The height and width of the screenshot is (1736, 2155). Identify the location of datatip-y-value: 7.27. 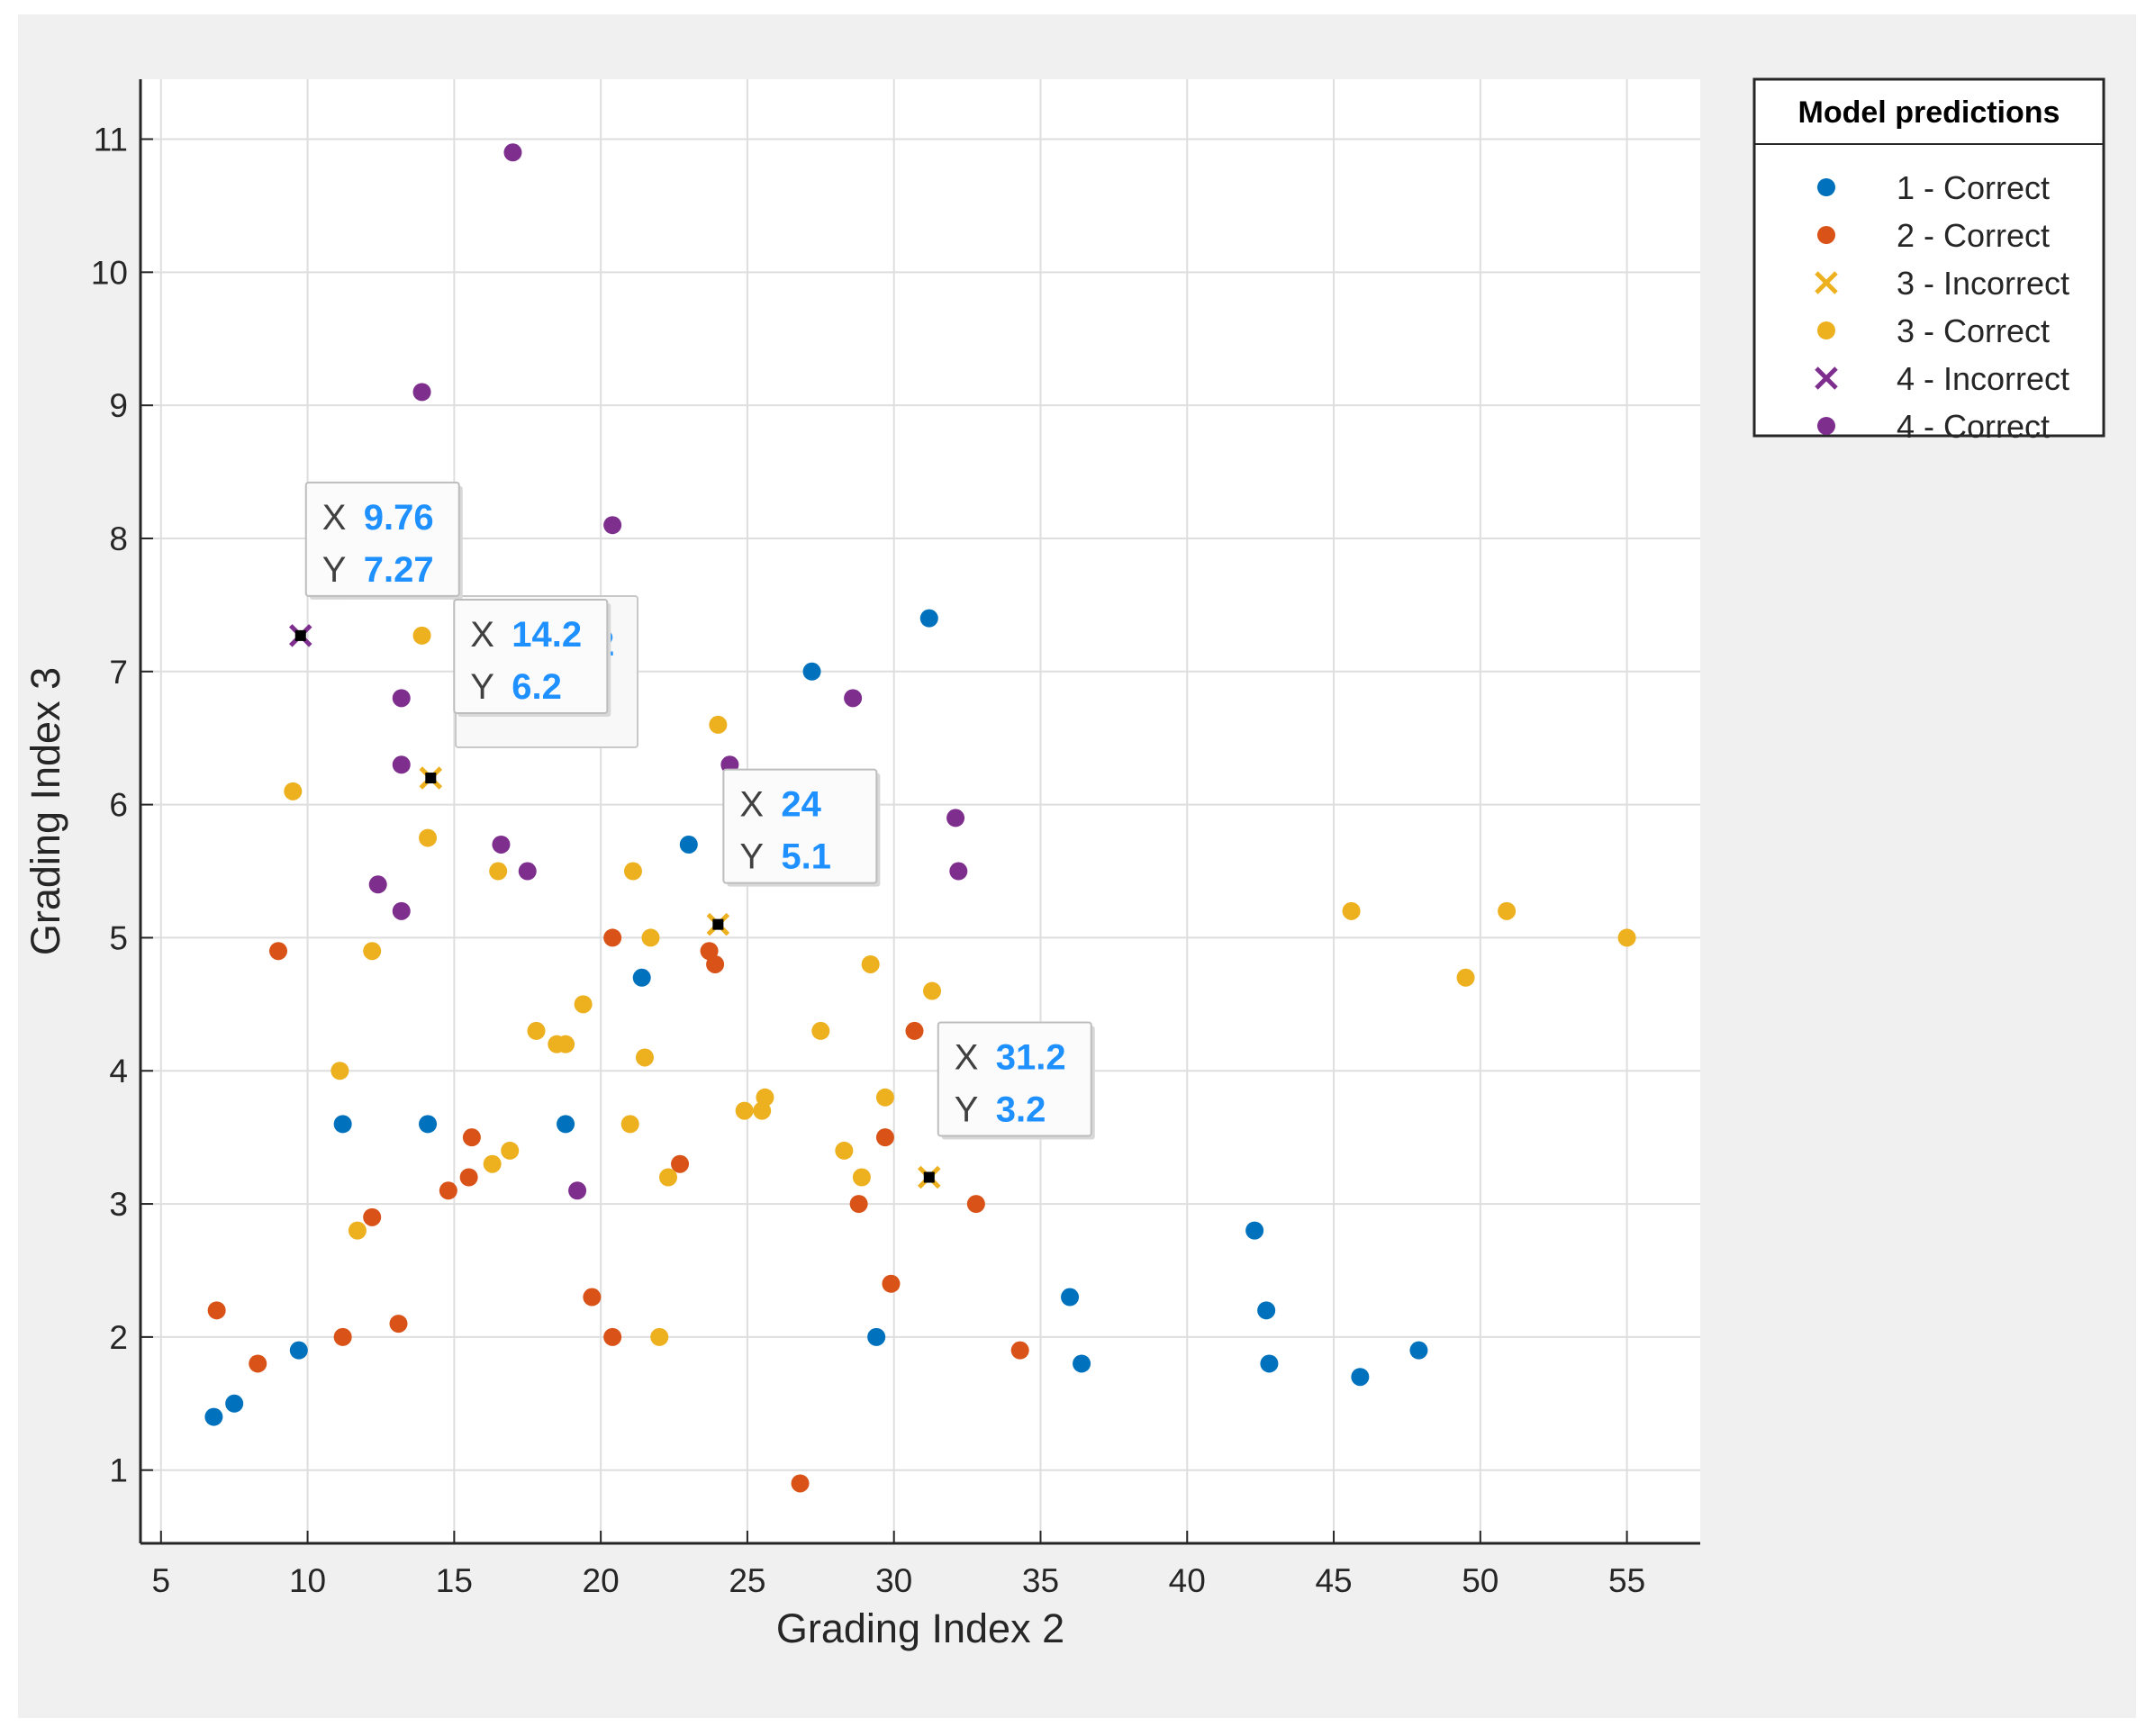
(399, 570).